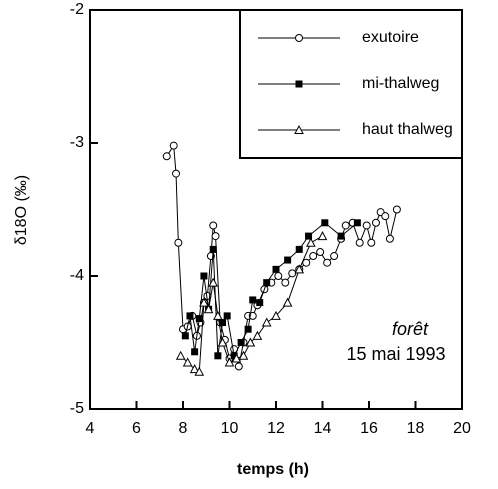 Image resolution: width=498 pixels, height=489 pixels. Describe the element at coordinates (90, 428) in the screenshot. I see `x-tick-label: 4` at that location.